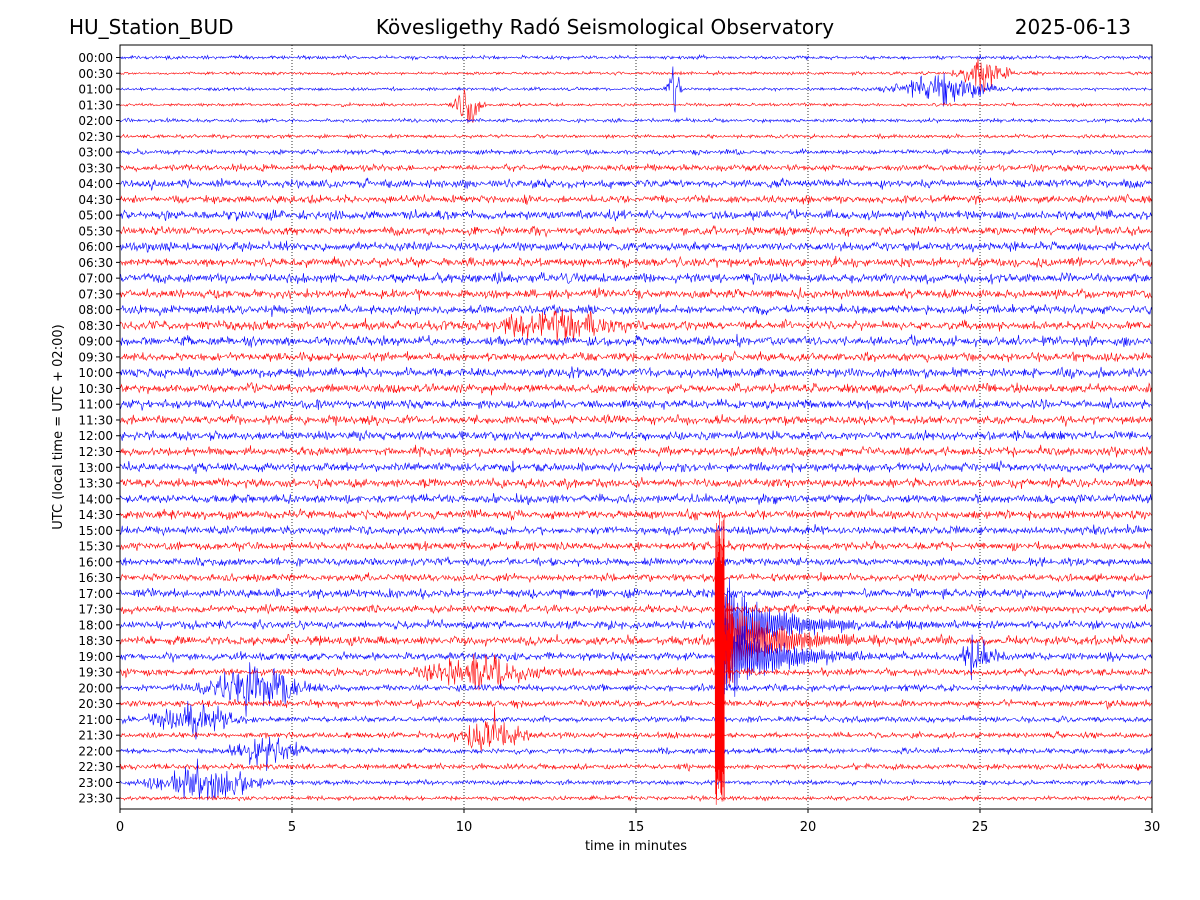 The image size is (1200, 900). Describe the element at coordinates (95, 799) in the screenshot. I see `y-tick-label: 23:30` at that location.